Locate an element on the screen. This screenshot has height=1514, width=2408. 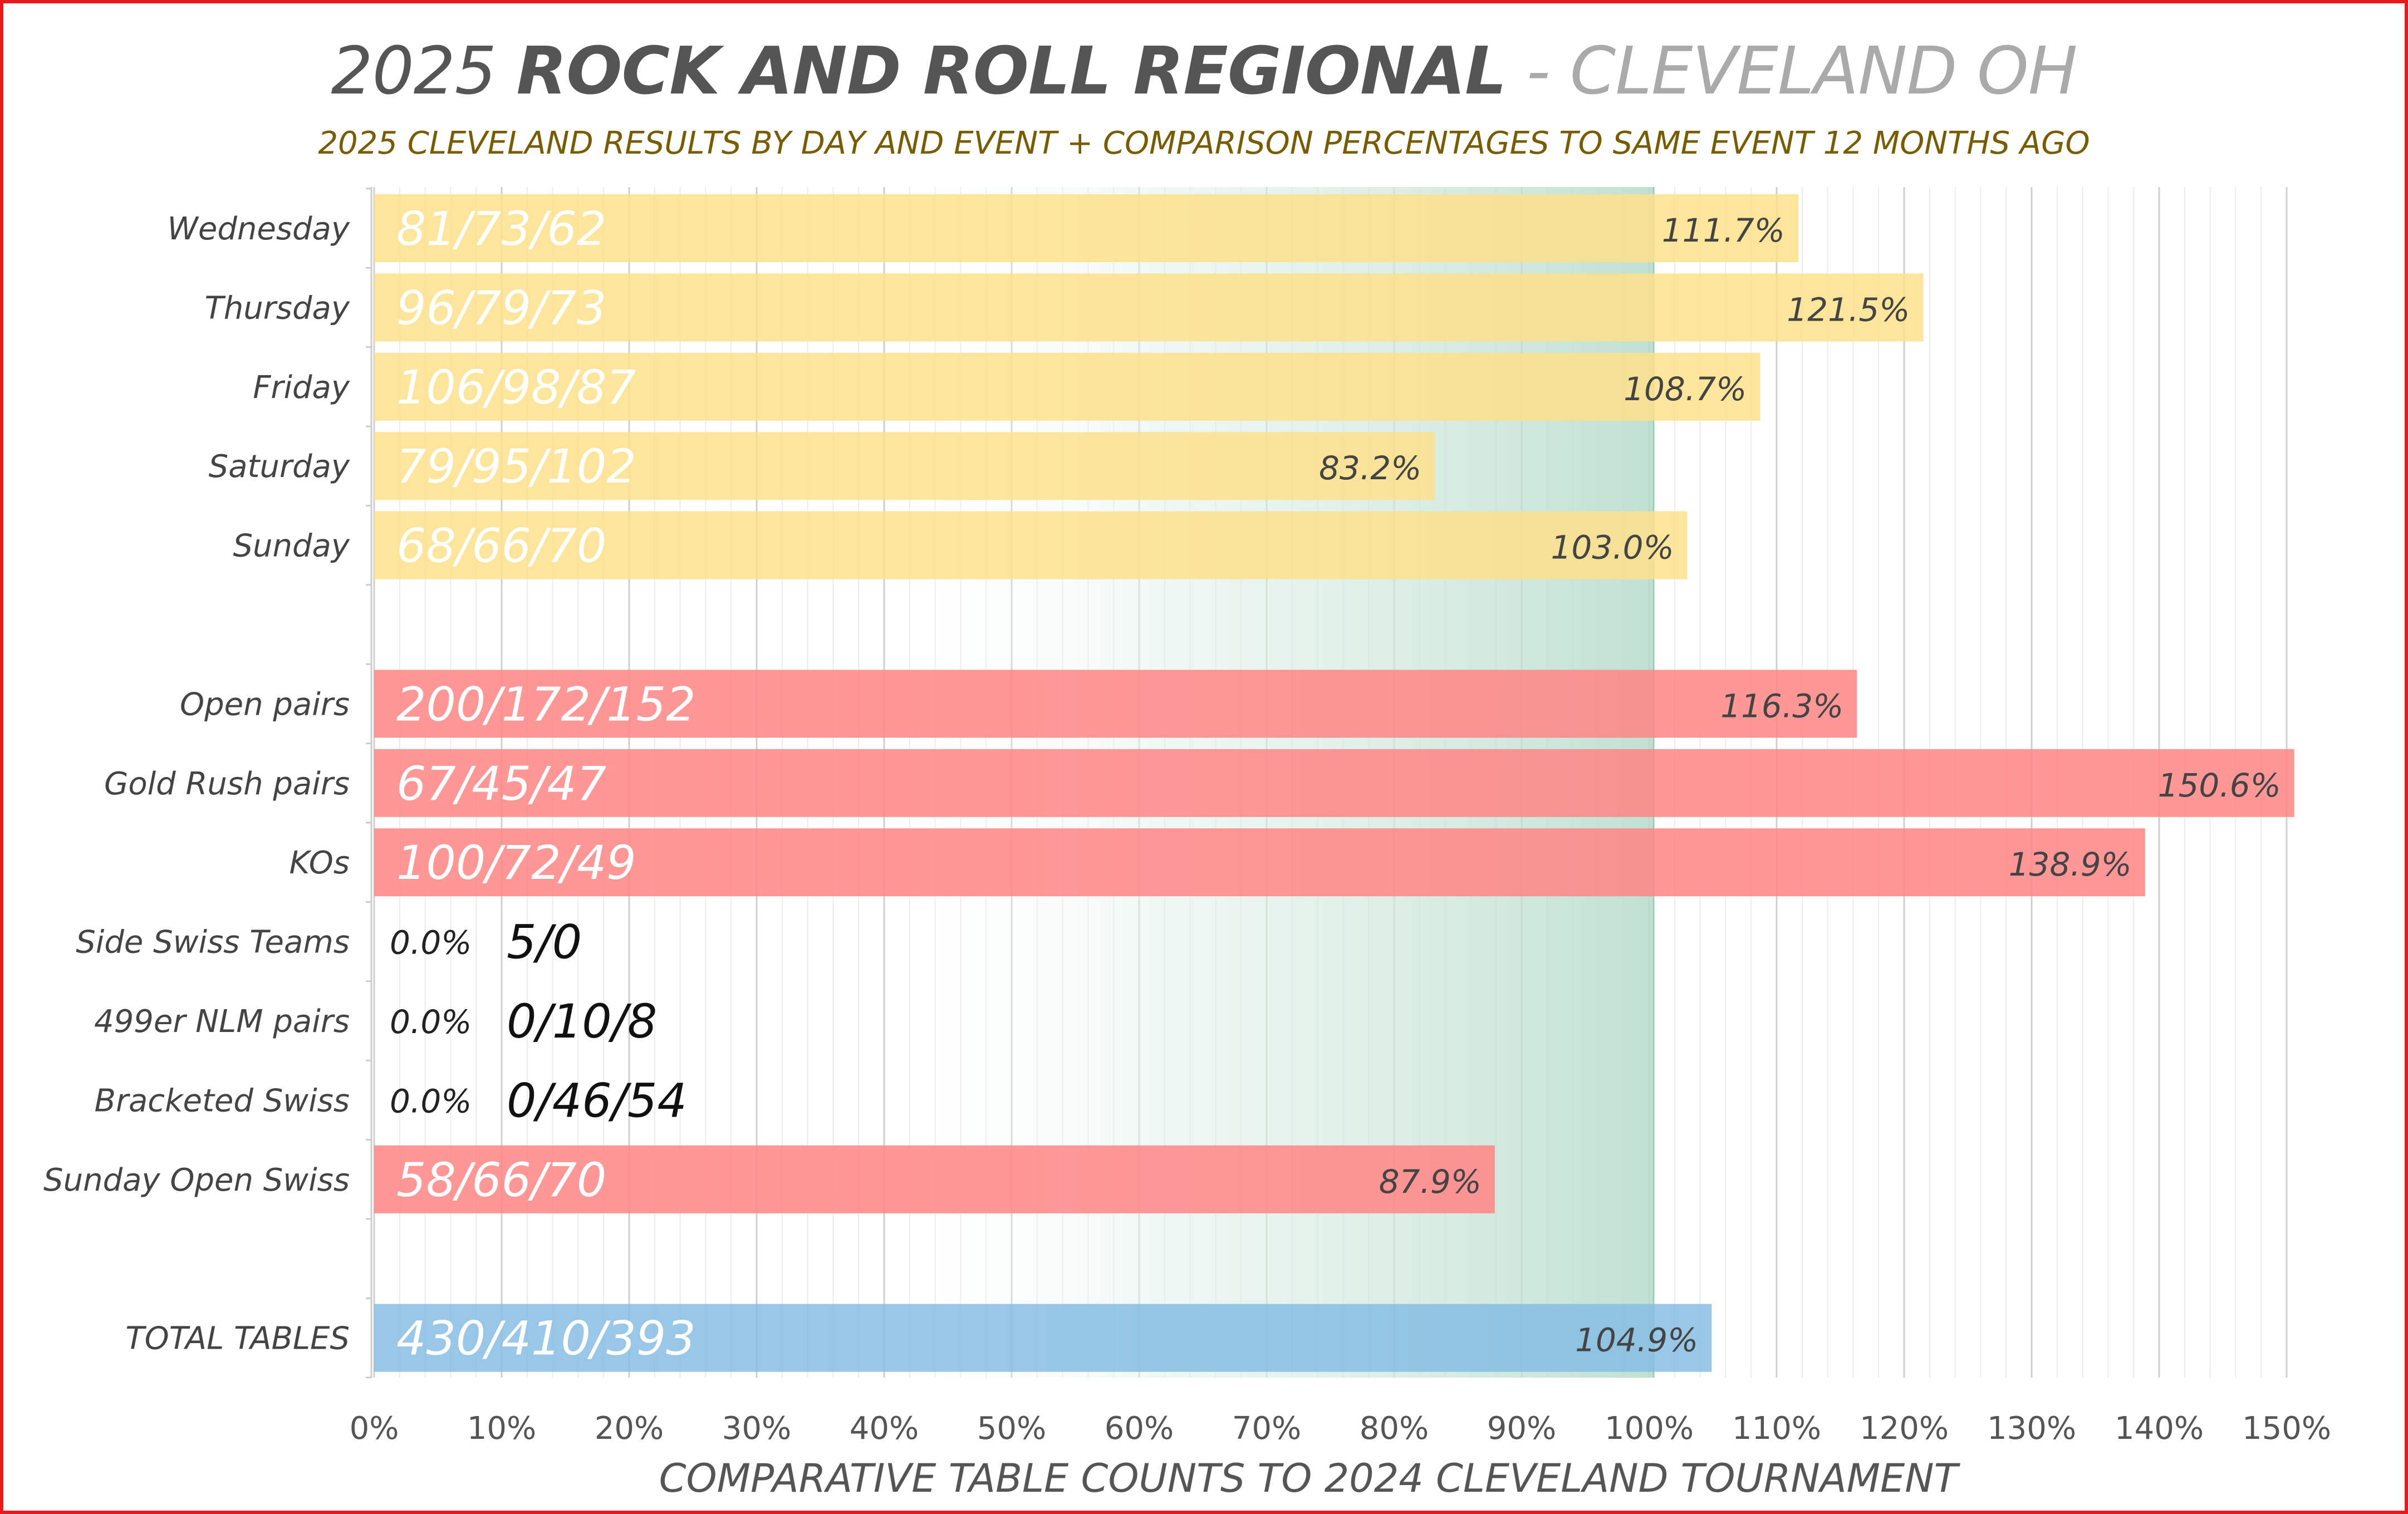
bar-value-label: 111.7% is located at coordinates (1724, 231).